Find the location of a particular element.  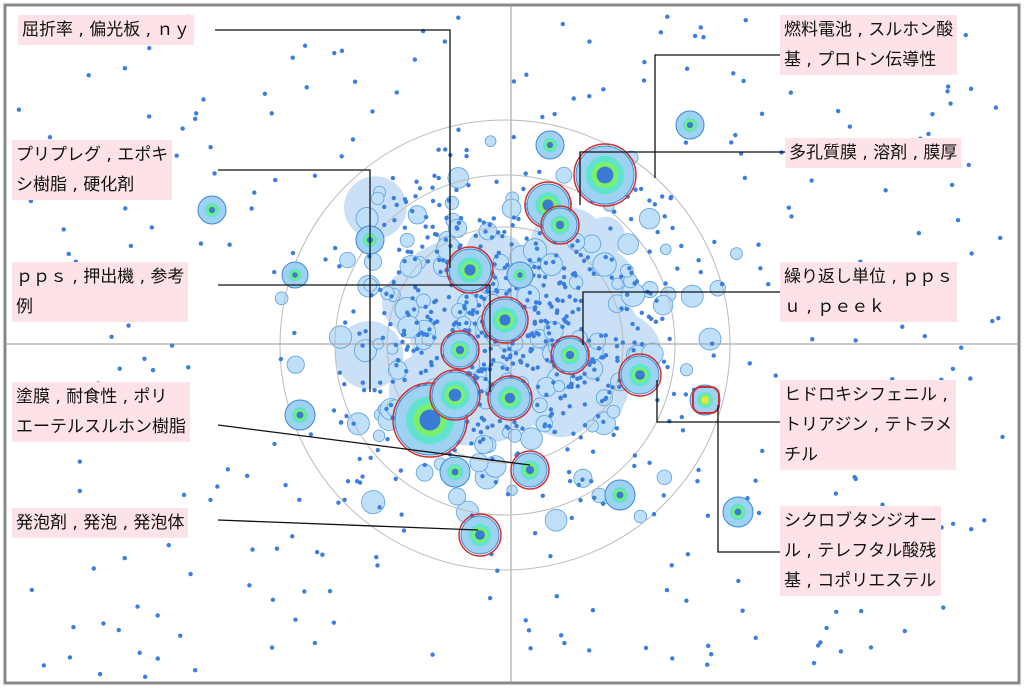

label-line: ル , テレフタル酸残 is located at coordinates (860, 551).